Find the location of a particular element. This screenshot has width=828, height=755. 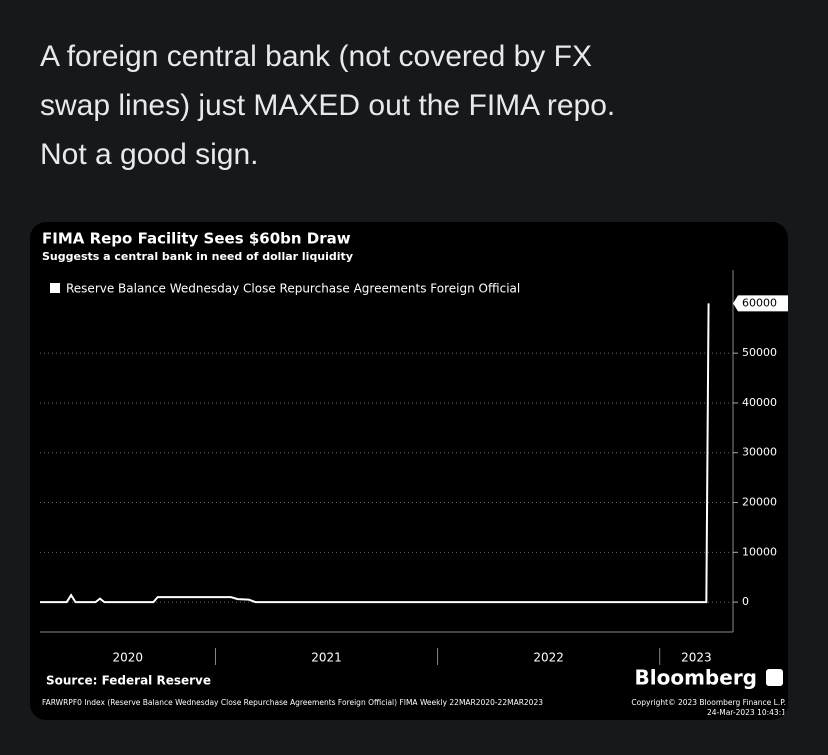

tweet-text: Not a good sign. is located at coordinates (149, 154).